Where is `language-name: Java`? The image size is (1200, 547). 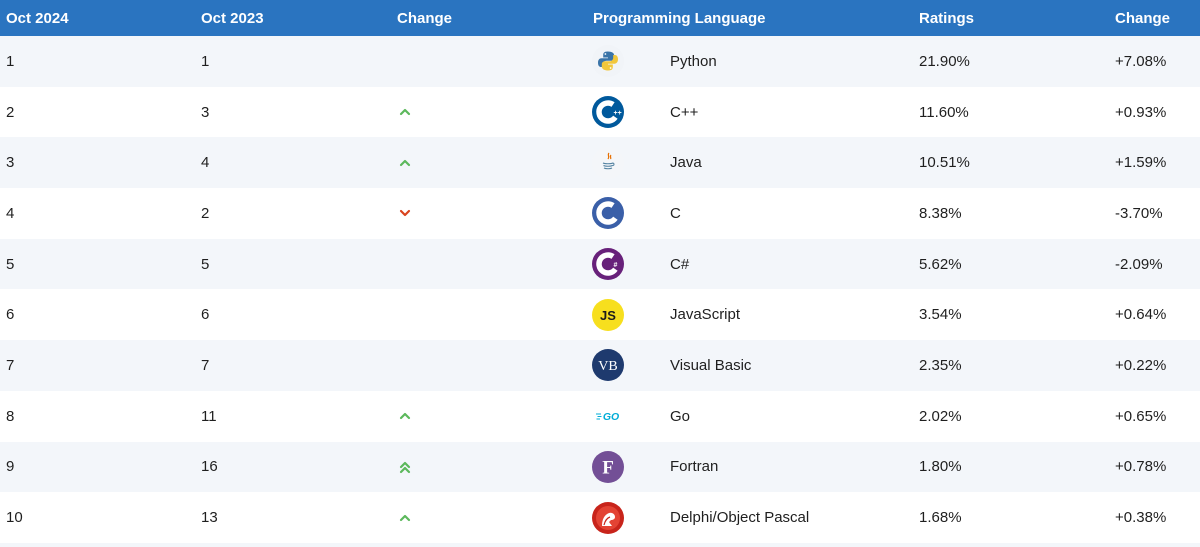
language-name: Java is located at coordinates (686, 163).